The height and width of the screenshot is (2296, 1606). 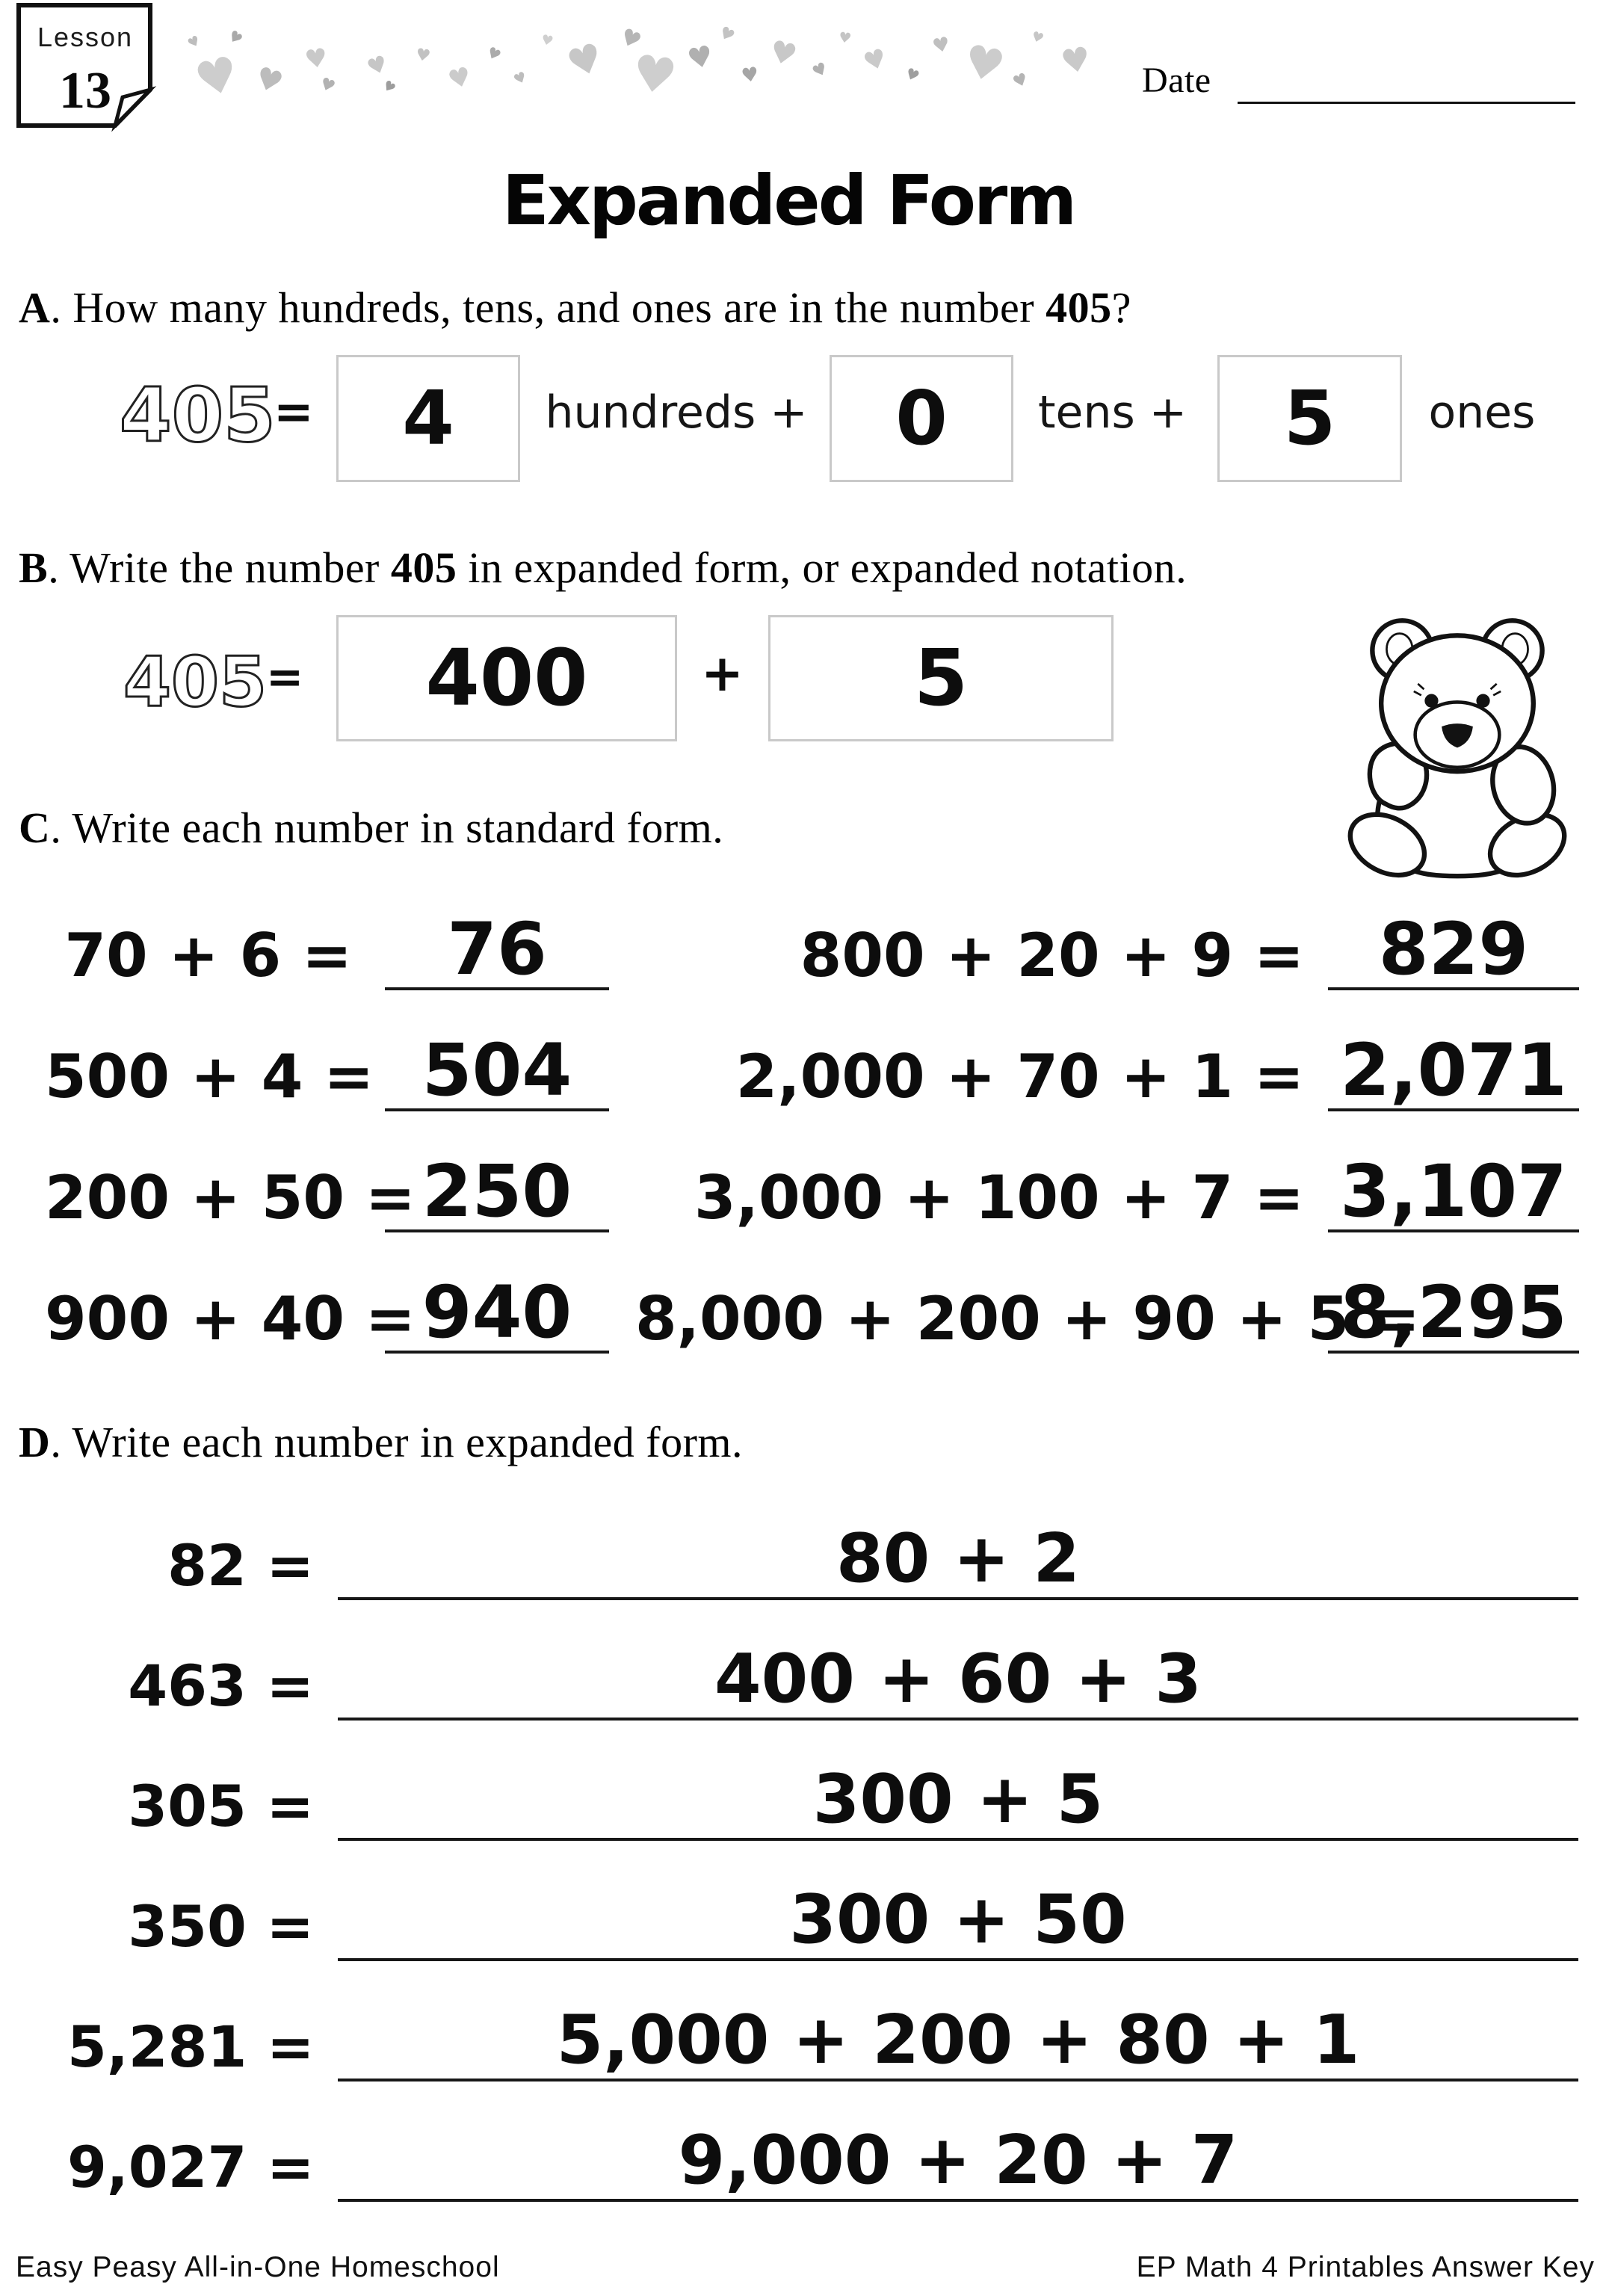 I want to click on expanded-answer: 400 + 60 + 3, so click(x=958, y=1679).